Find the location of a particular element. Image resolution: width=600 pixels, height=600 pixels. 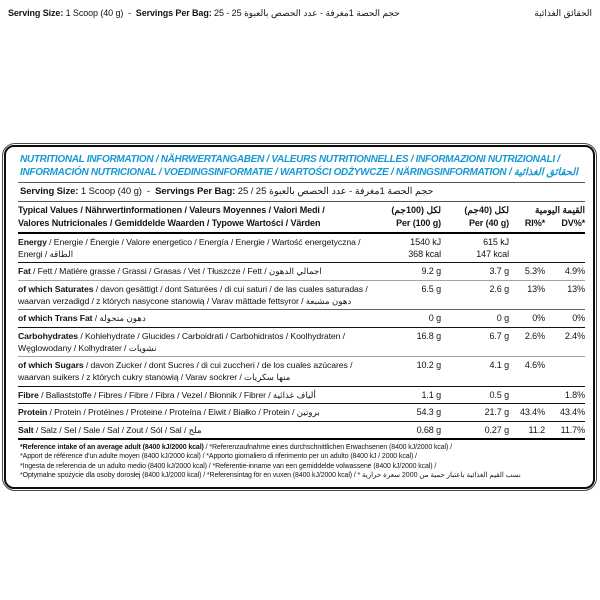

nutrient-name: Fat is located at coordinates (24, 271).